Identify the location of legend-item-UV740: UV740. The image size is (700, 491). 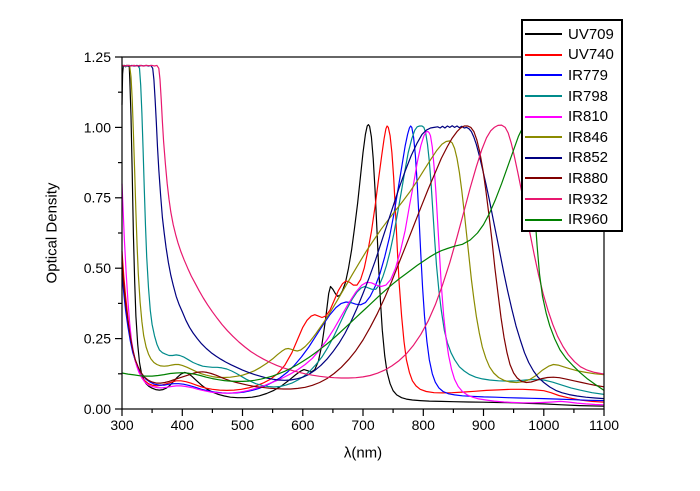
(572, 55).